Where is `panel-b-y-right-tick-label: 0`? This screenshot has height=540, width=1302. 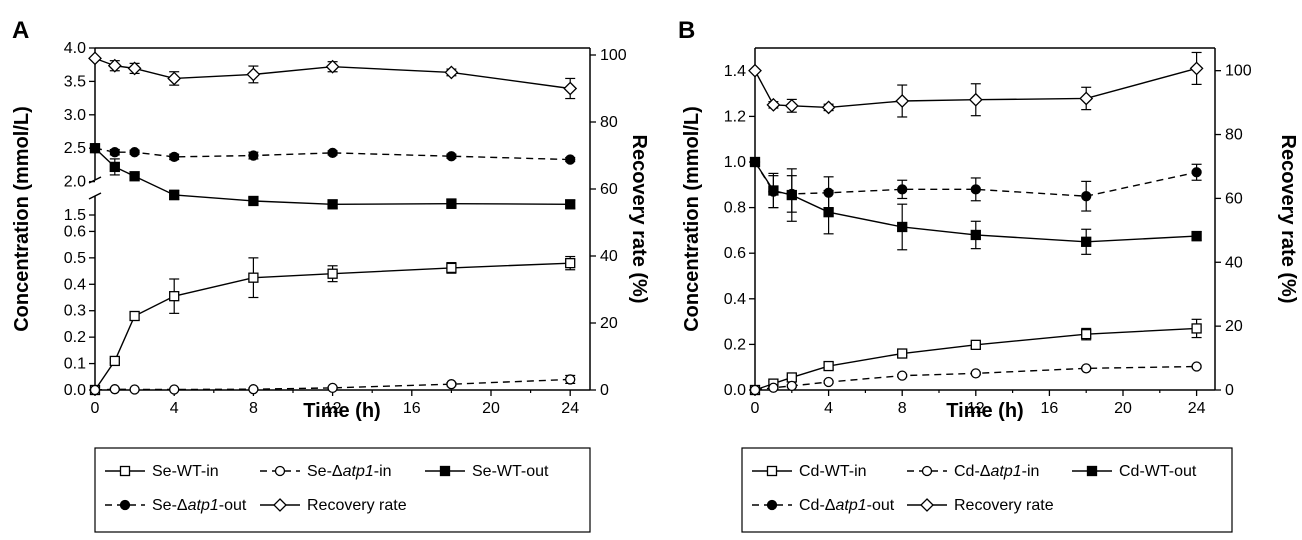
panel-b-y-right-tick-label: 0 is located at coordinates (1229, 390).